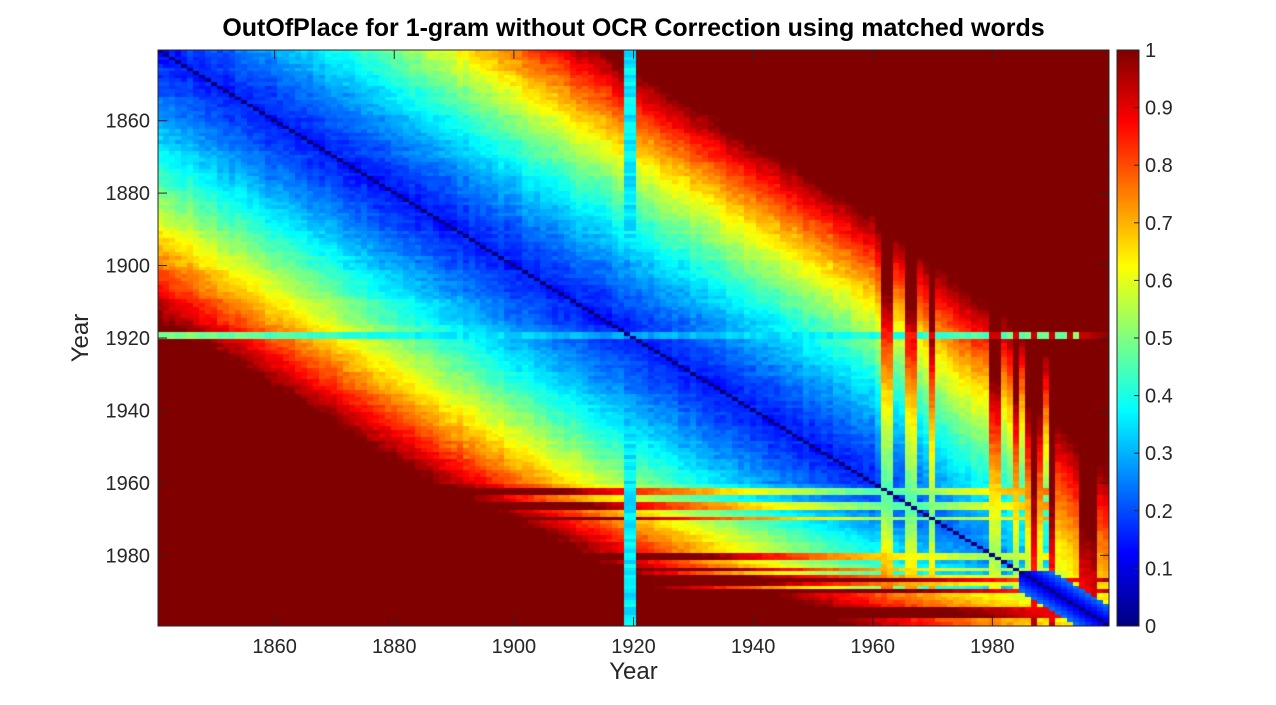 The image size is (1276, 705). Describe the element at coordinates (394, 647) in the screenshot. I see `x-tick-label: 1880` at that location.